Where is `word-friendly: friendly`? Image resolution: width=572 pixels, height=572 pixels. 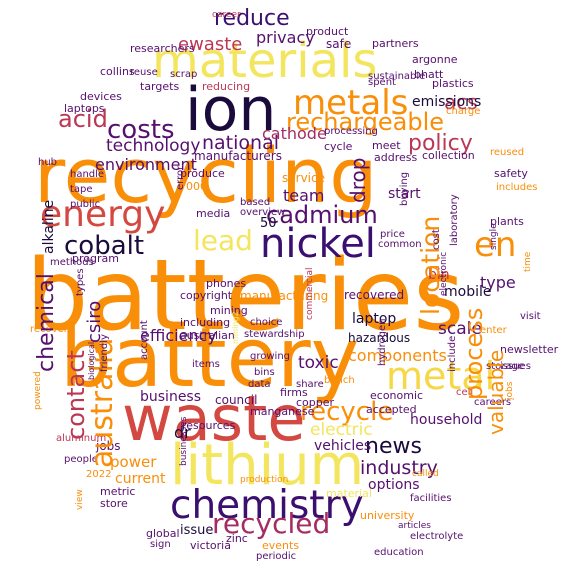 word-friendly: friendly is located at coordinates (104, 353).